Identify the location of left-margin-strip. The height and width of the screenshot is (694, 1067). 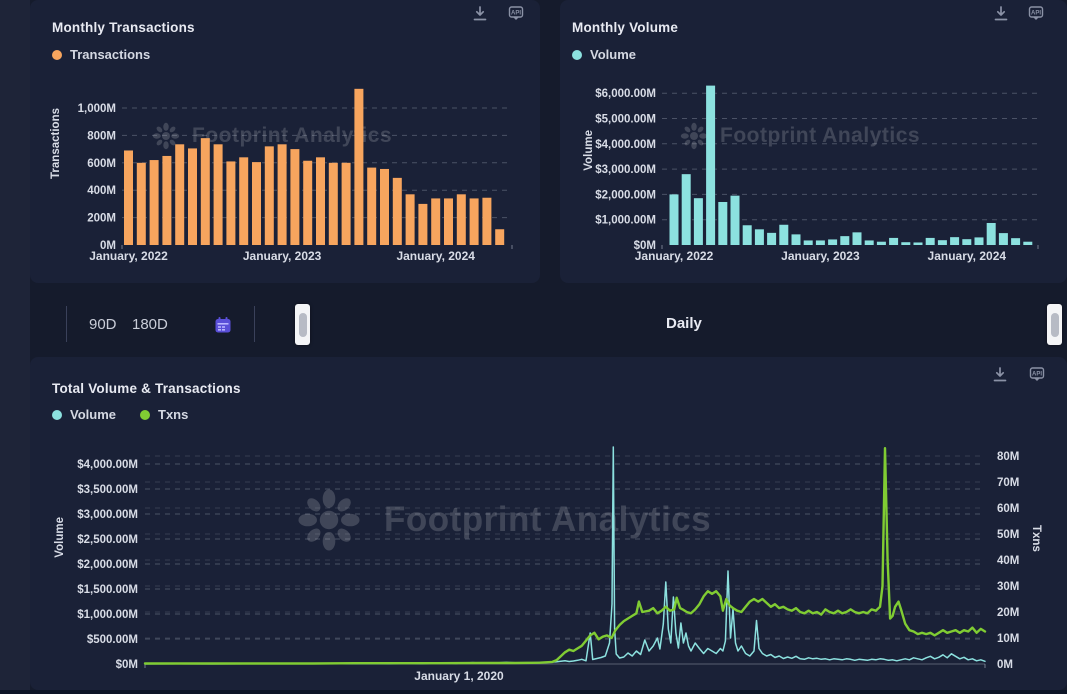
(15, 347).